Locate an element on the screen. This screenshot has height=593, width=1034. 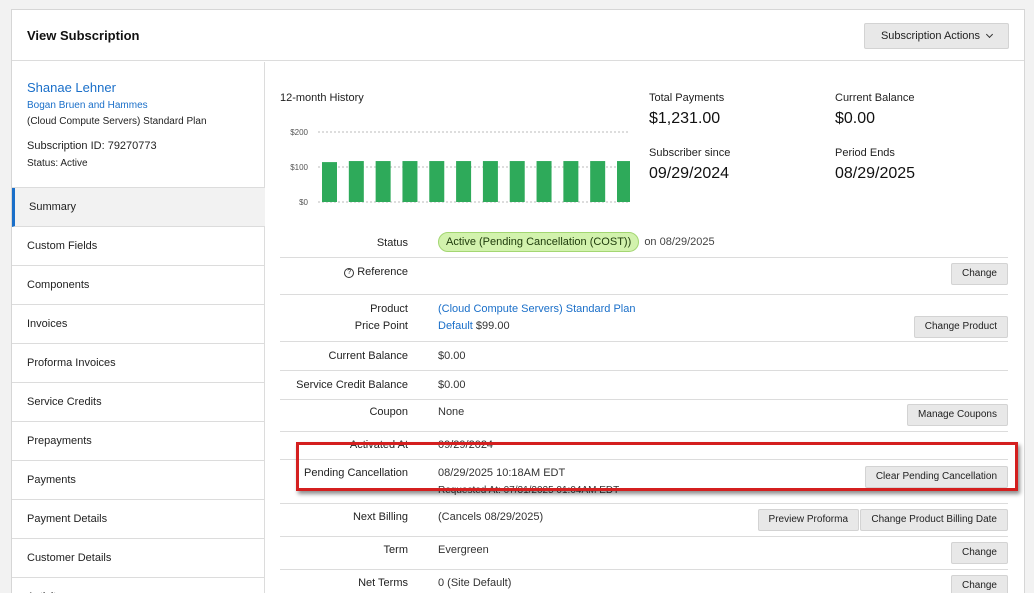
subscription-actions-label: Subscription Actions is located at coordinates (930, 36).